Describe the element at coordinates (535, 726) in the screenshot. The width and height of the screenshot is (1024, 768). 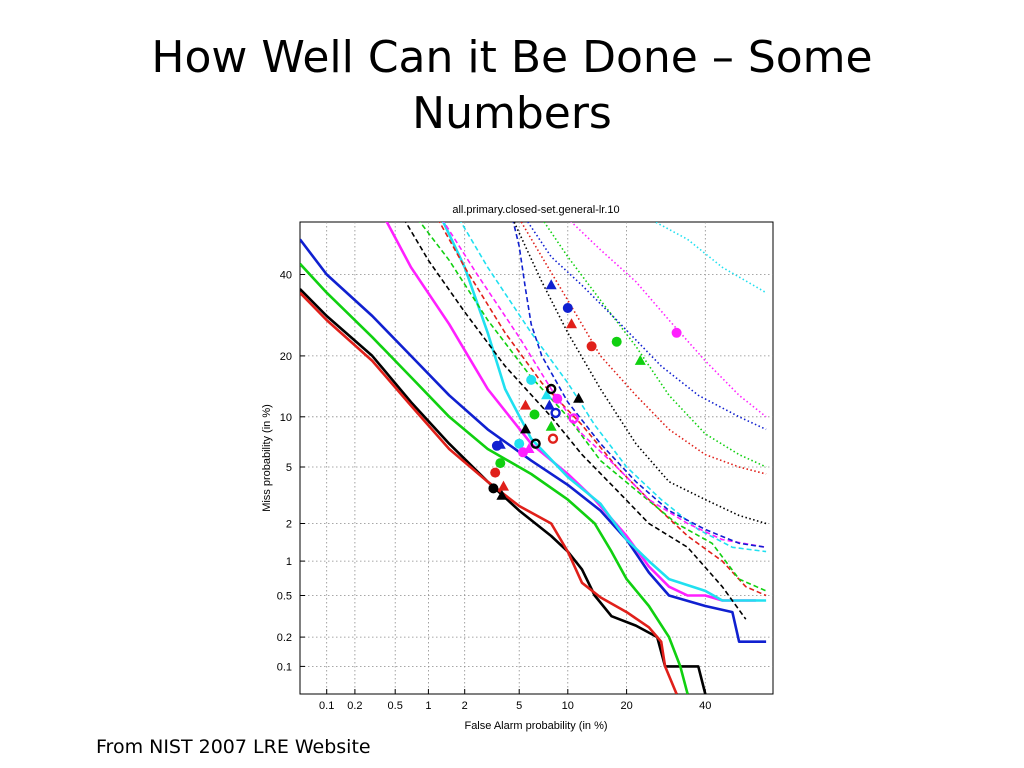
I see `x-axis-label: False Alarm probability (in %)` at that location.